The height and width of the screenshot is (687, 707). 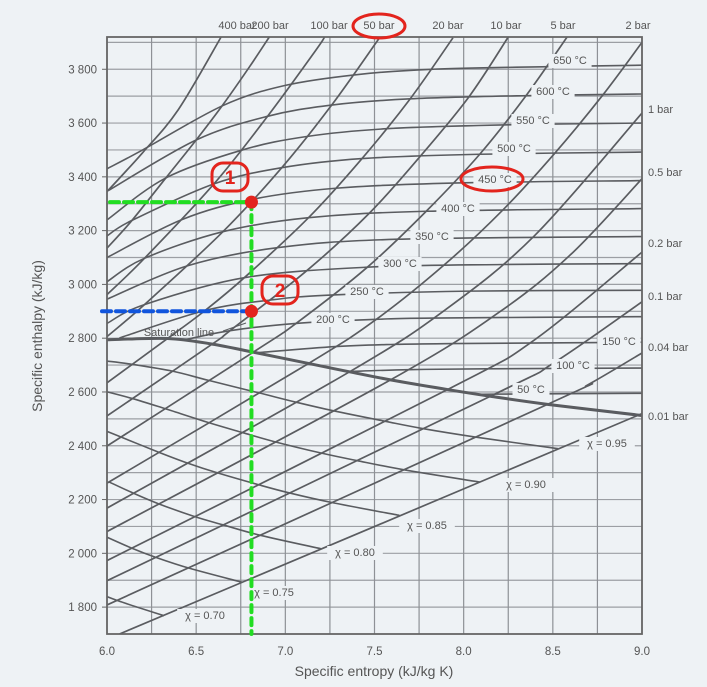 I want to click on curve-label: χ = 0.80, so click(x=355, y=553).